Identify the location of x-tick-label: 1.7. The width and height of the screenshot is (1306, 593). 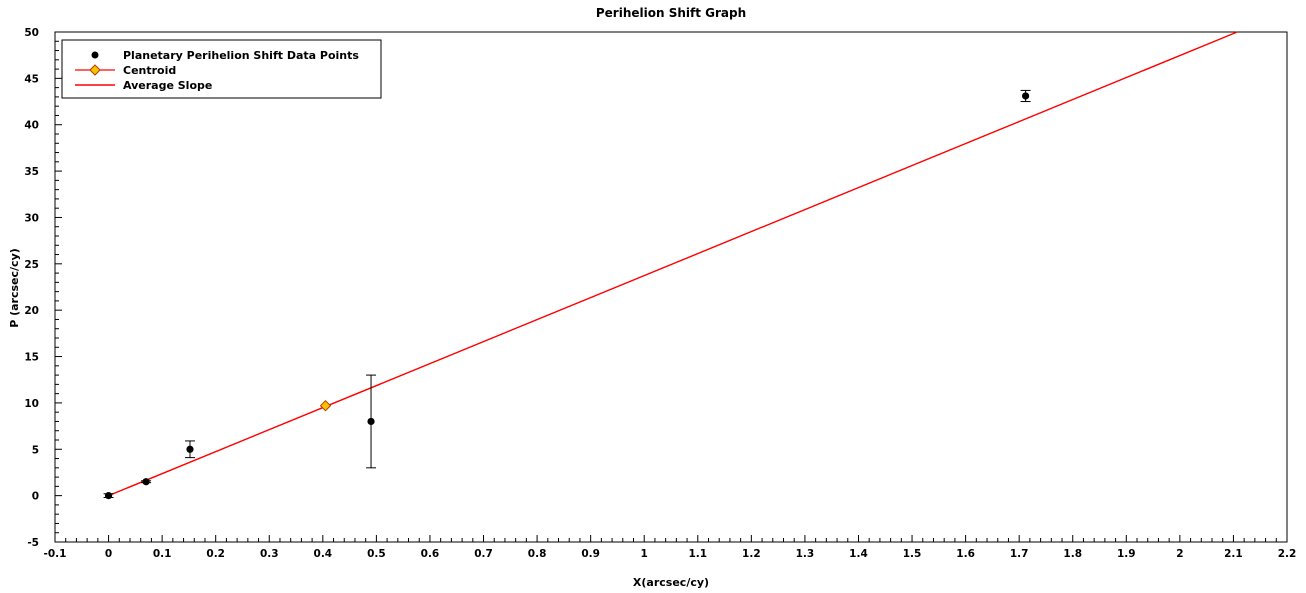
(1019, 554).